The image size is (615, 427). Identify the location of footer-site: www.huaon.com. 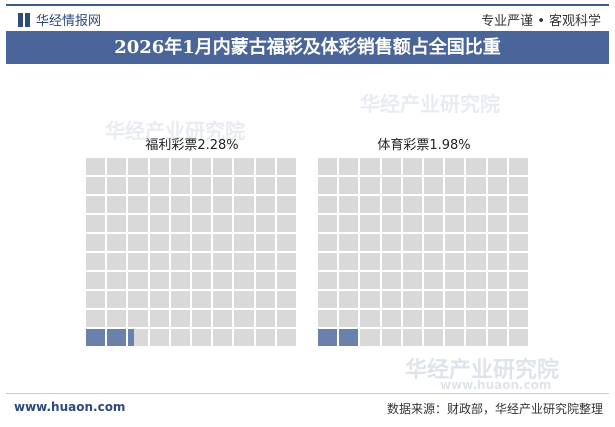
(70, 407).